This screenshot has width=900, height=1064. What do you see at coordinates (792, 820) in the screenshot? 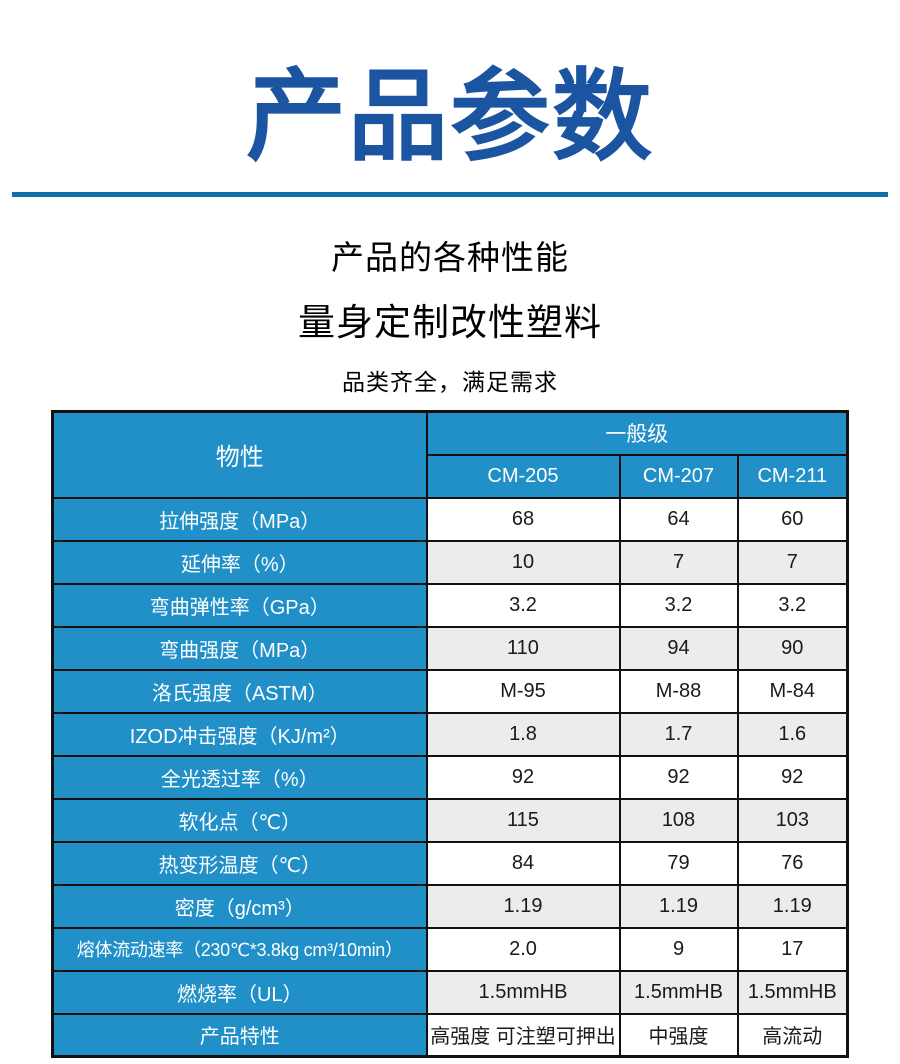
I see `value-cell: 103` at bounding box center [792, 820].